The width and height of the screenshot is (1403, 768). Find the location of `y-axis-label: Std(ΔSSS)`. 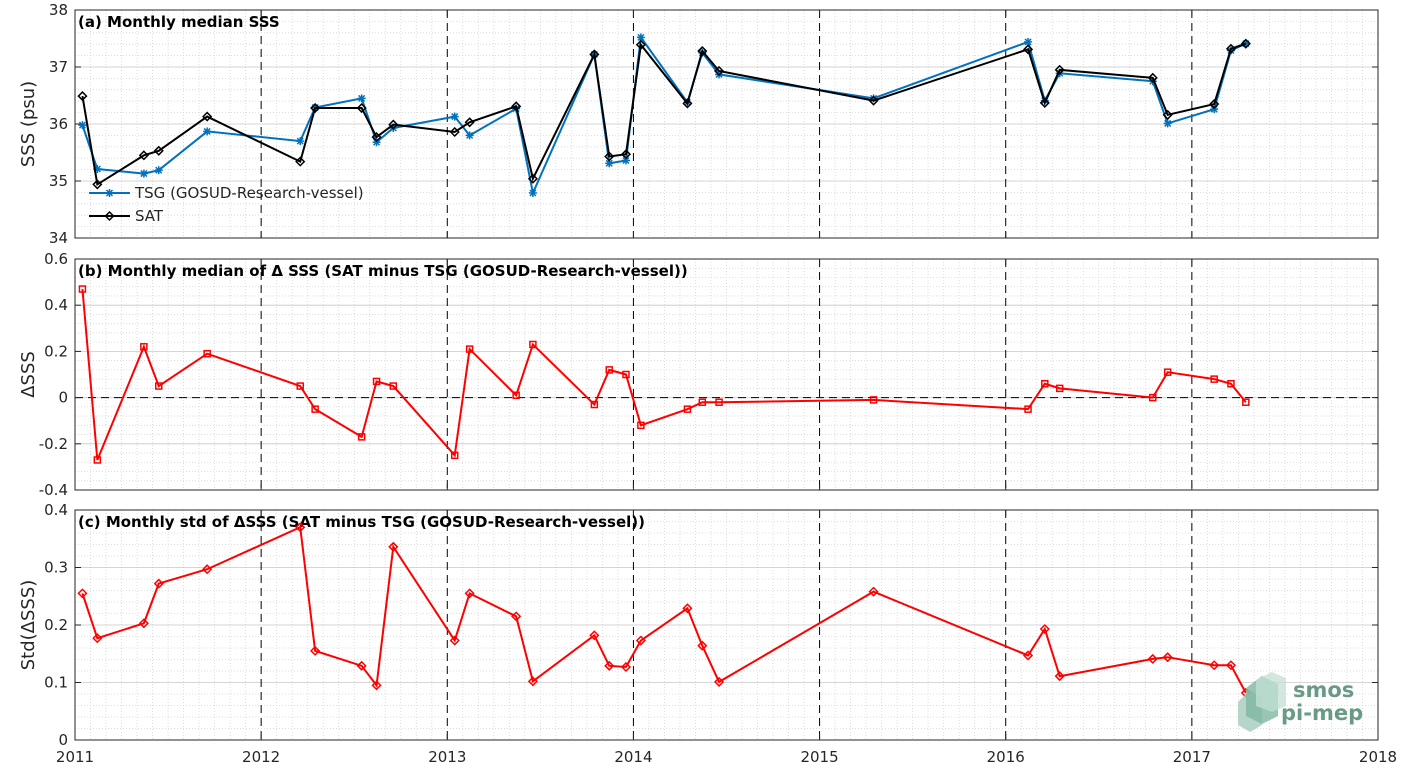

y-axis-label: Std(ΔSSS) is located at coordinates (28, 625).